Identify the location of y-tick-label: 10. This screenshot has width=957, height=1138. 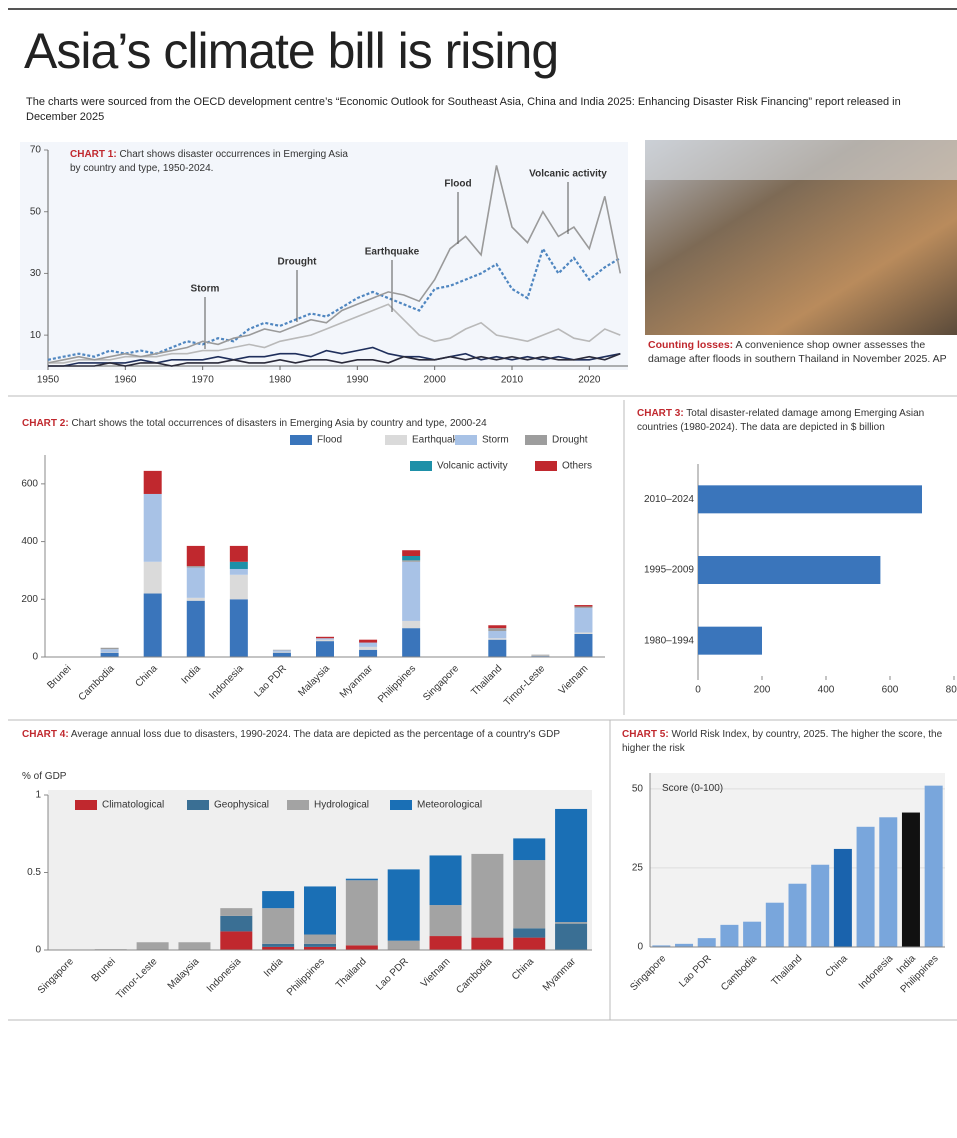
(36, 335).